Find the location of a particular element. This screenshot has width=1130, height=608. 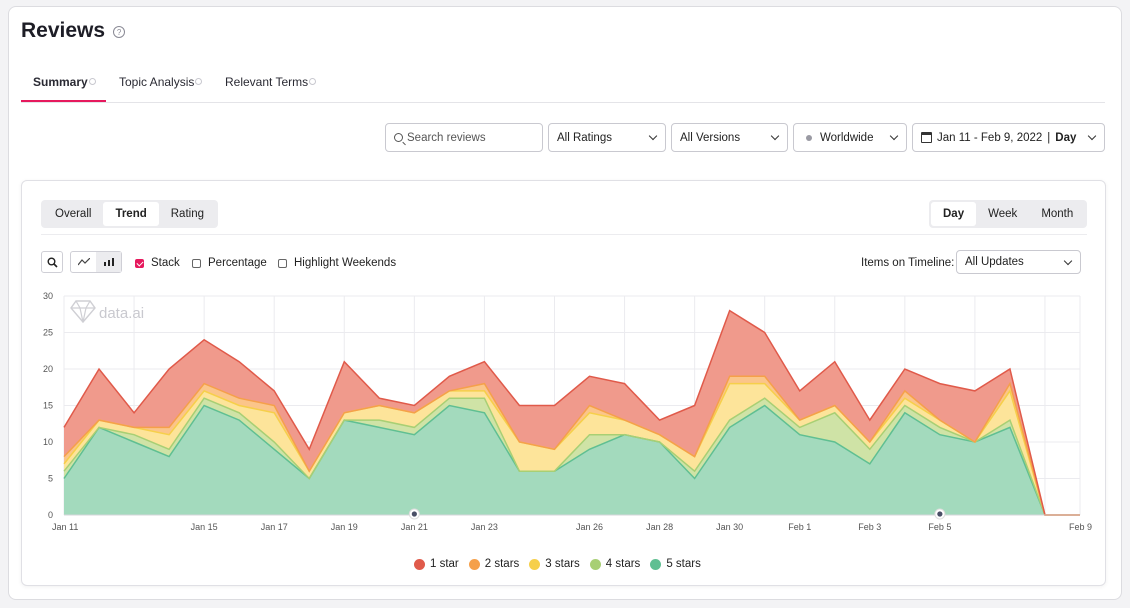

y-tick-label: 5 is located at coordinates (50, 479).